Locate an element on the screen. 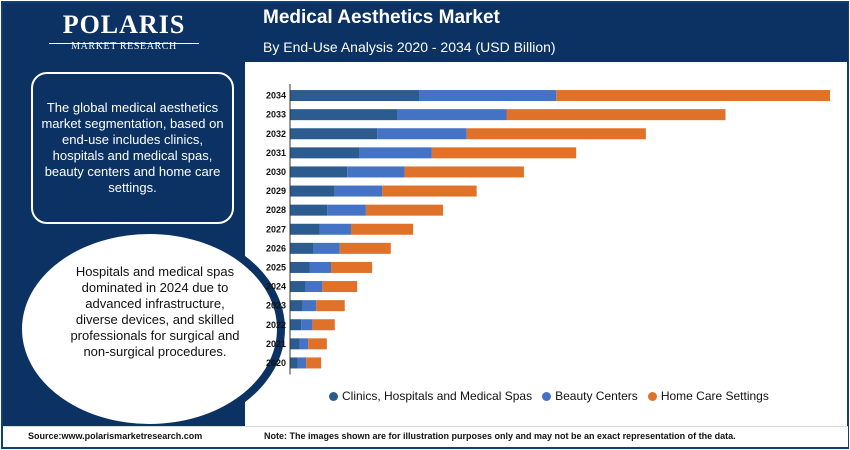 This screenshot has height=450, width=850. legend-item-3: Home Care Settings is located at coordinates (708, 396).